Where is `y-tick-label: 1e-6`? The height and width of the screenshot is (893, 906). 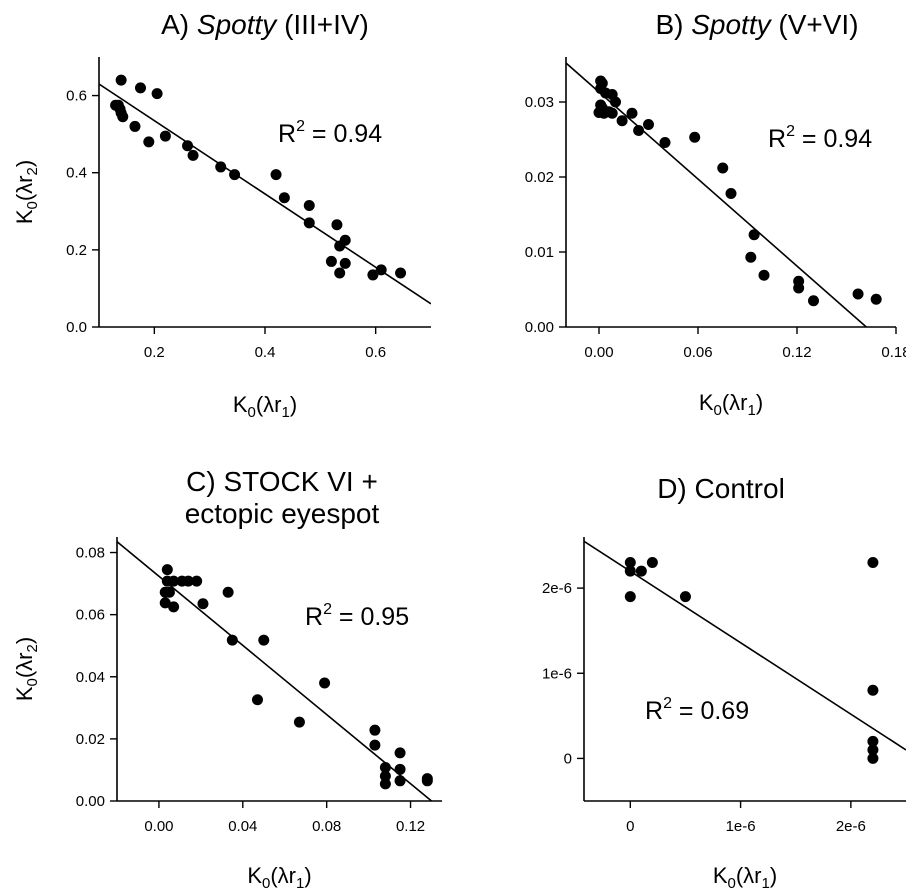
y-tick-label: 1e-6 is located at coordinates (557, 673).